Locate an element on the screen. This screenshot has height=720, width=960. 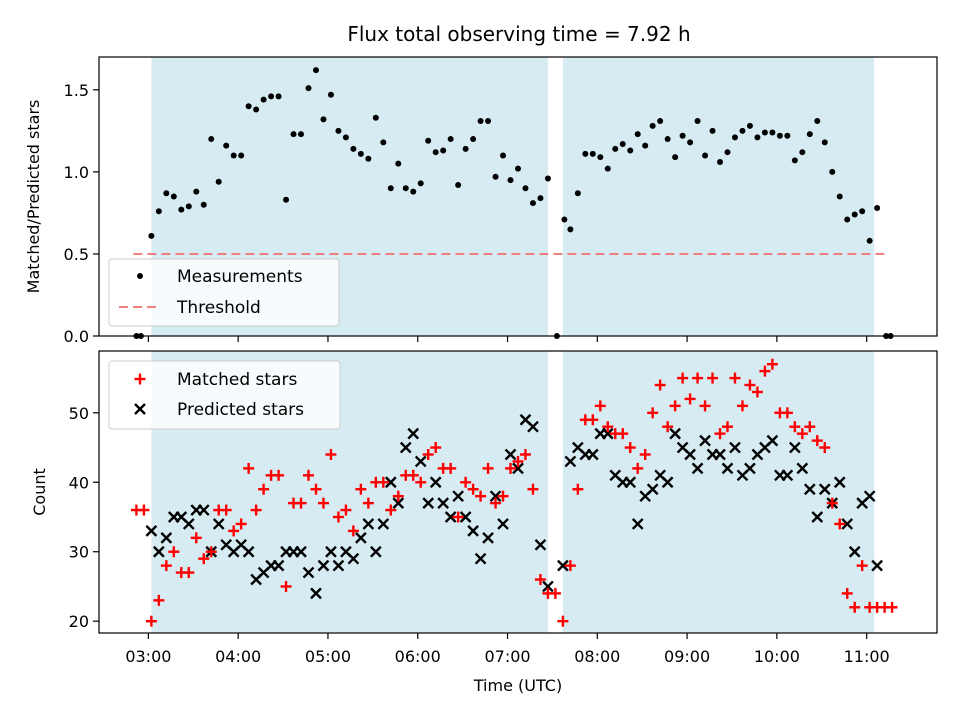
observing-window is located at coordinates (718, 196).